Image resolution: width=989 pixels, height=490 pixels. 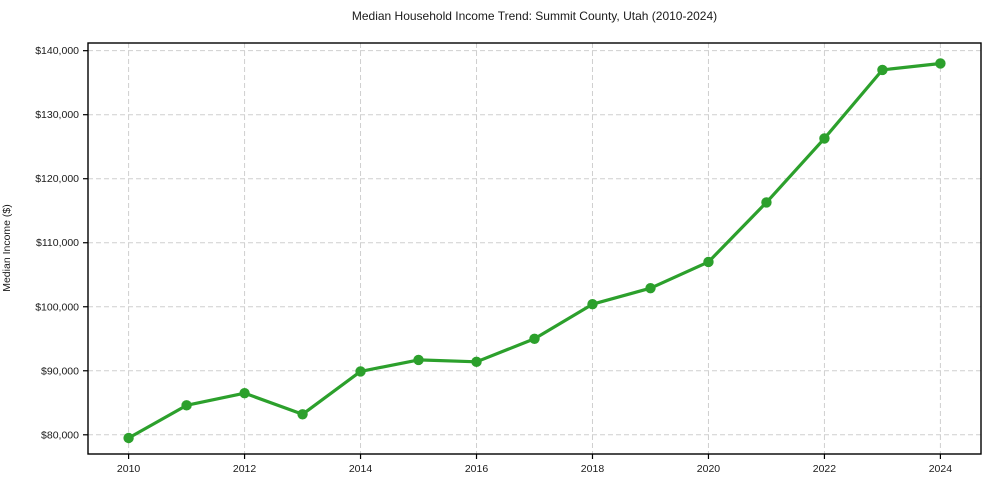 What do you see at coordinates (709, 469) in the screenshot?
I see `x-tick-label: 2020` at bounding box center [709, 469].